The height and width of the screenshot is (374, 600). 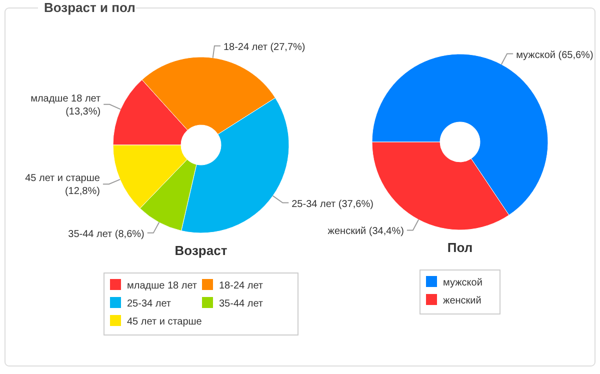 What do you see at coordinates (460, 247) in the screenshot?
I see `text: Пол` at bounding box center [460, 247].